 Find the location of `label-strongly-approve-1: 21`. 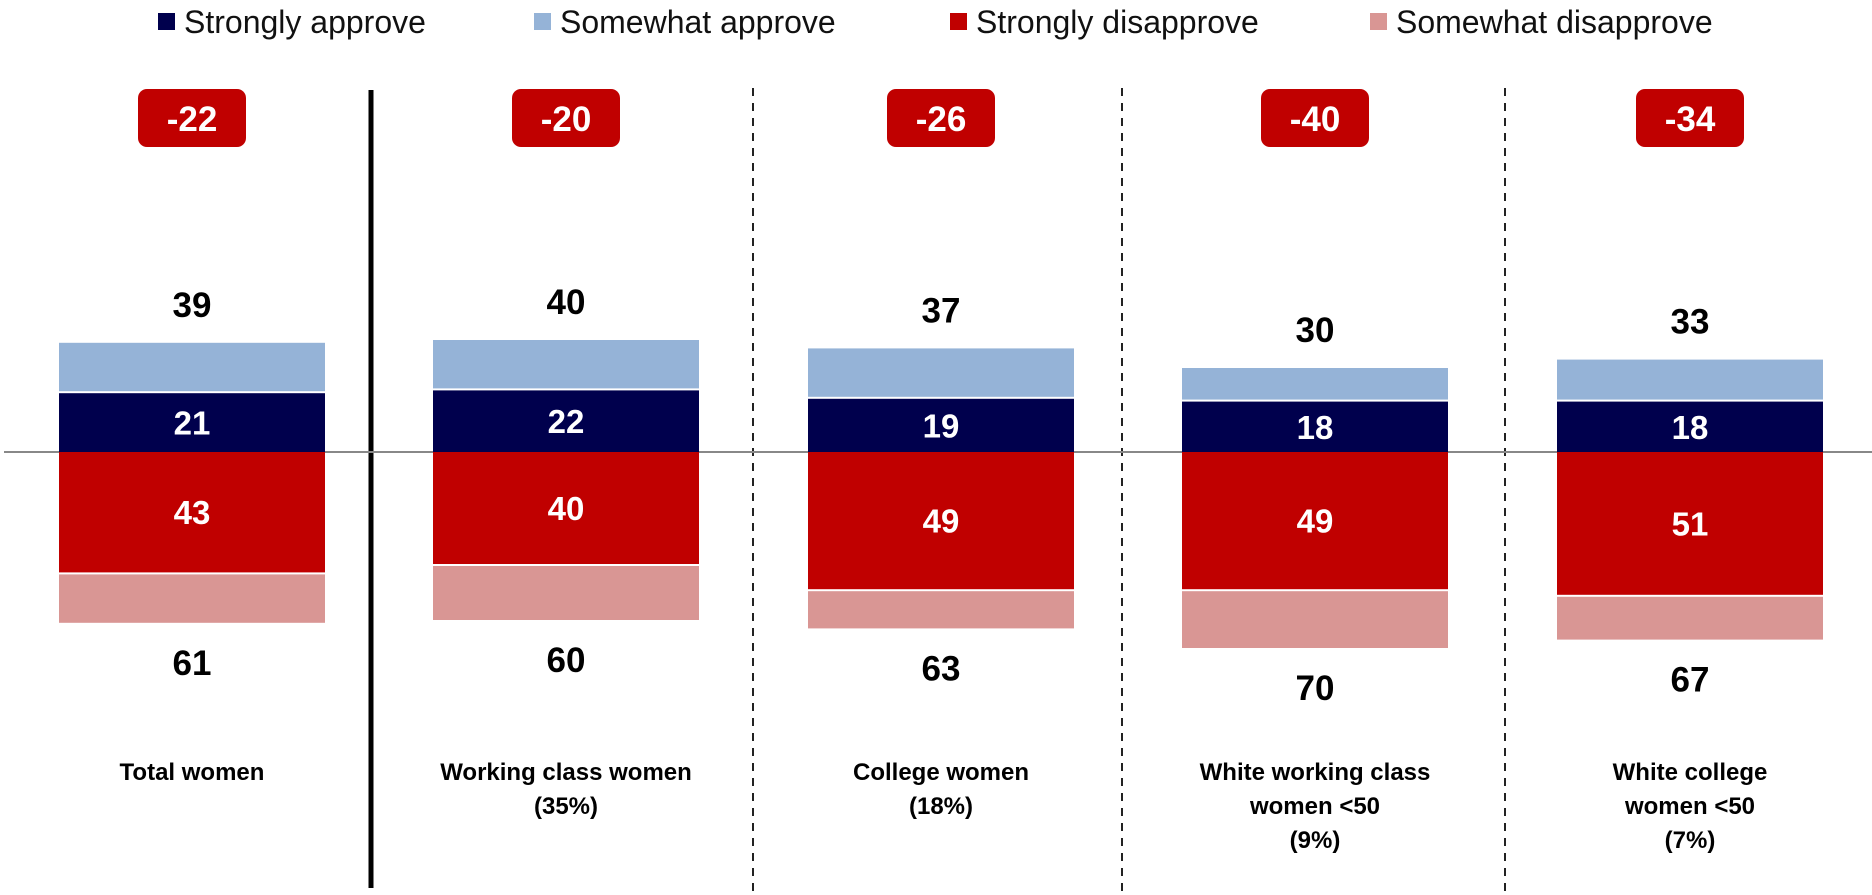

label-strongly-approve-1: 21 is located at coordinates (192, 423).